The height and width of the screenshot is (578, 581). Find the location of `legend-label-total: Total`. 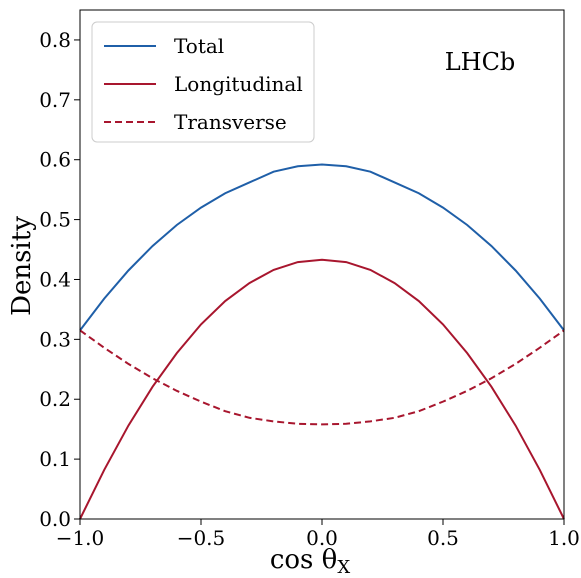

legend-label-total: Total is located at coordinates (199, 46).